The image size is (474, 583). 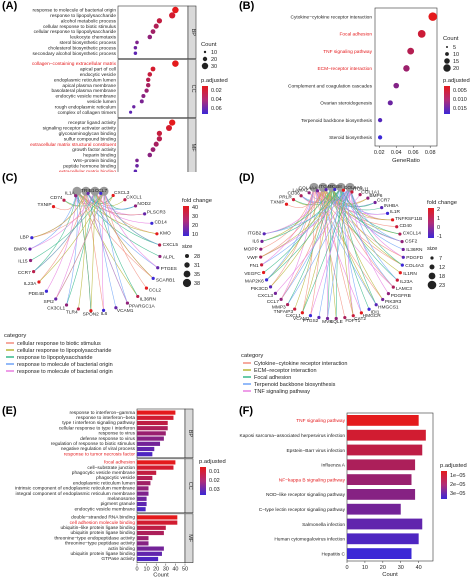 What do you see at coordinates (100, 544) in the screenshot?
I see `term-label: threonine−type peptidase activity` at bounding box center [100, 544].